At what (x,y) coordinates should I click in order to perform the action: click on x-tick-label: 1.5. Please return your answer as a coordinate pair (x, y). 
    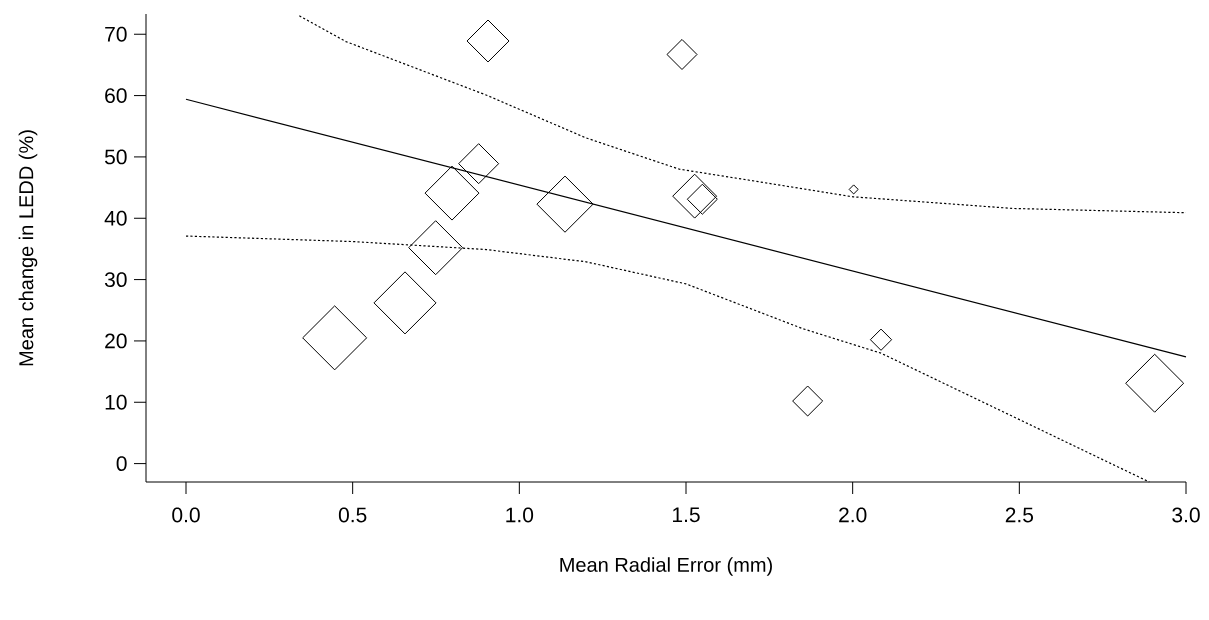
    Looking at the image, I should click on (686, 515).